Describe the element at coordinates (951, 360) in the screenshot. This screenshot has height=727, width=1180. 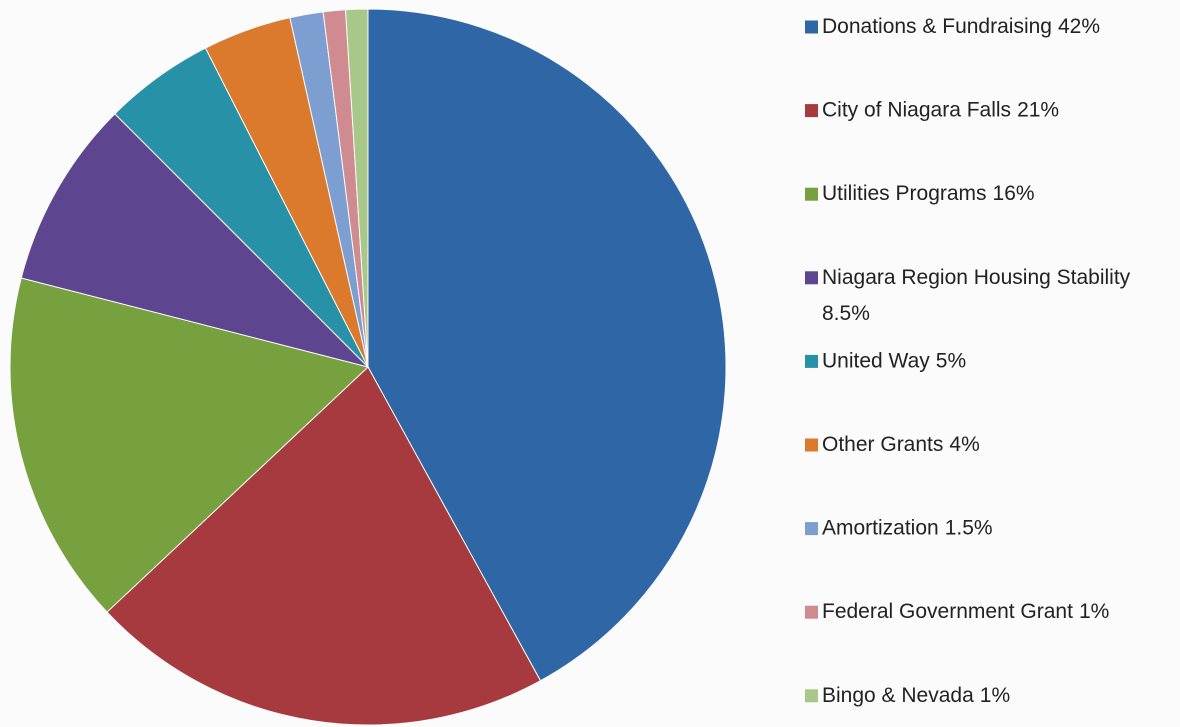
I see `legend-value: 5%` at that location.